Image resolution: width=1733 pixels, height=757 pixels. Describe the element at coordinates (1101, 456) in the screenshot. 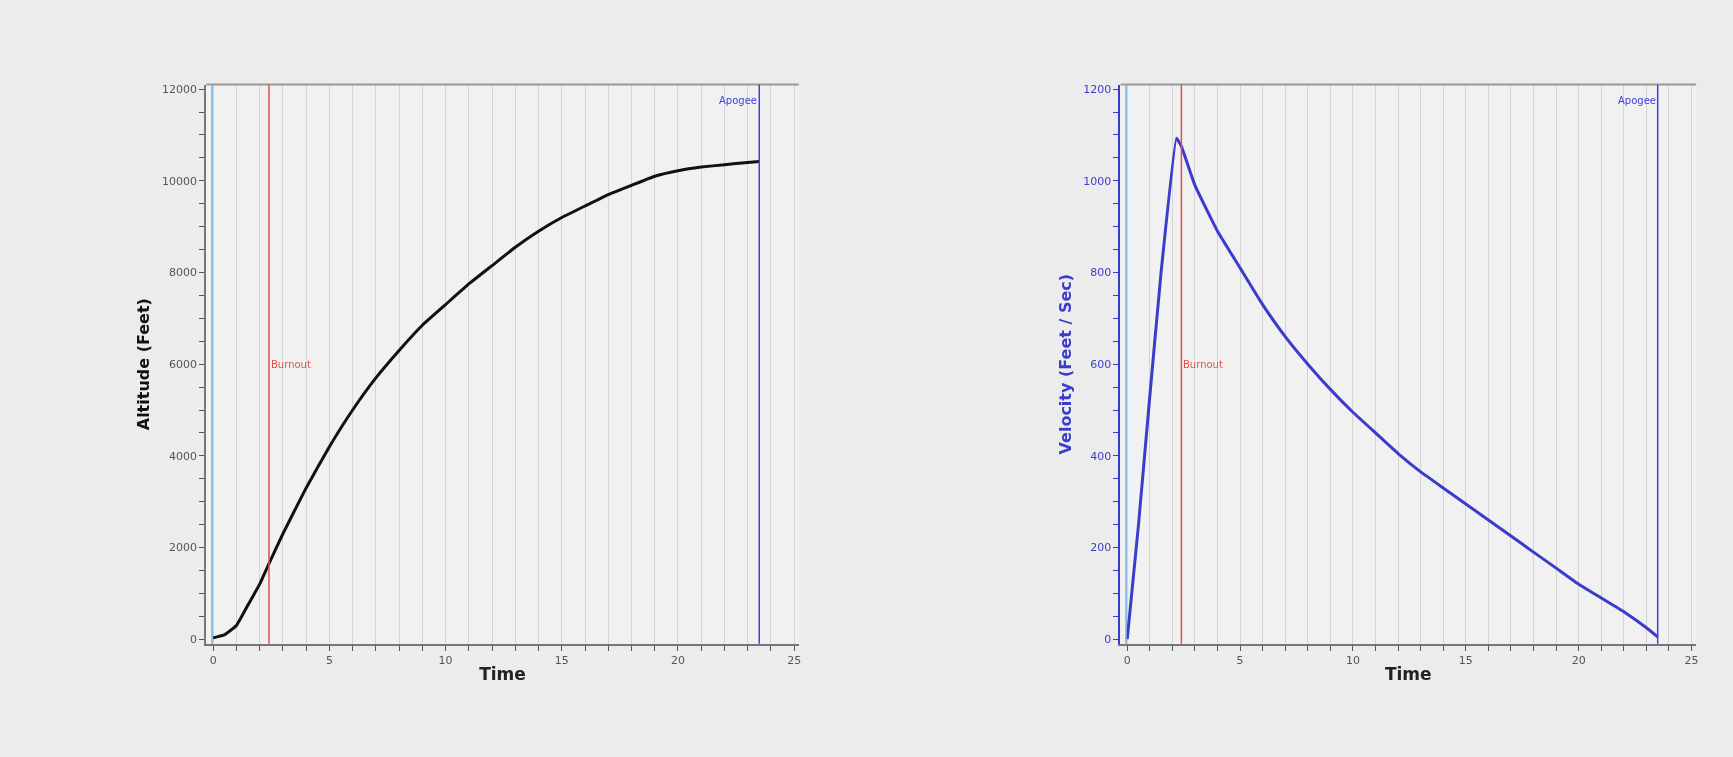

I see `y-tick-label: 400` at that location.